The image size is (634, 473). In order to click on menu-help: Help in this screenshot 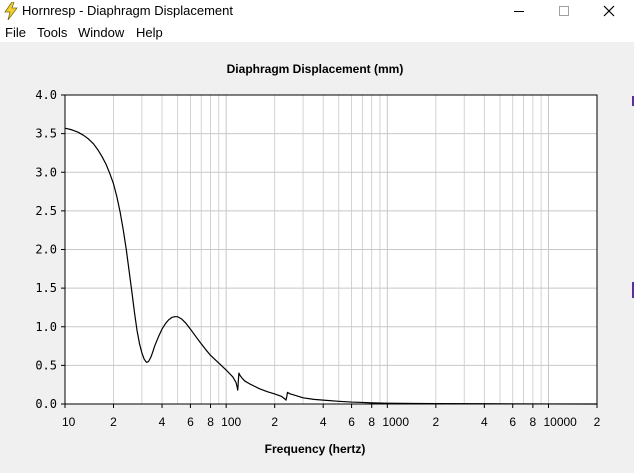, I will do `click(149, 32)`.